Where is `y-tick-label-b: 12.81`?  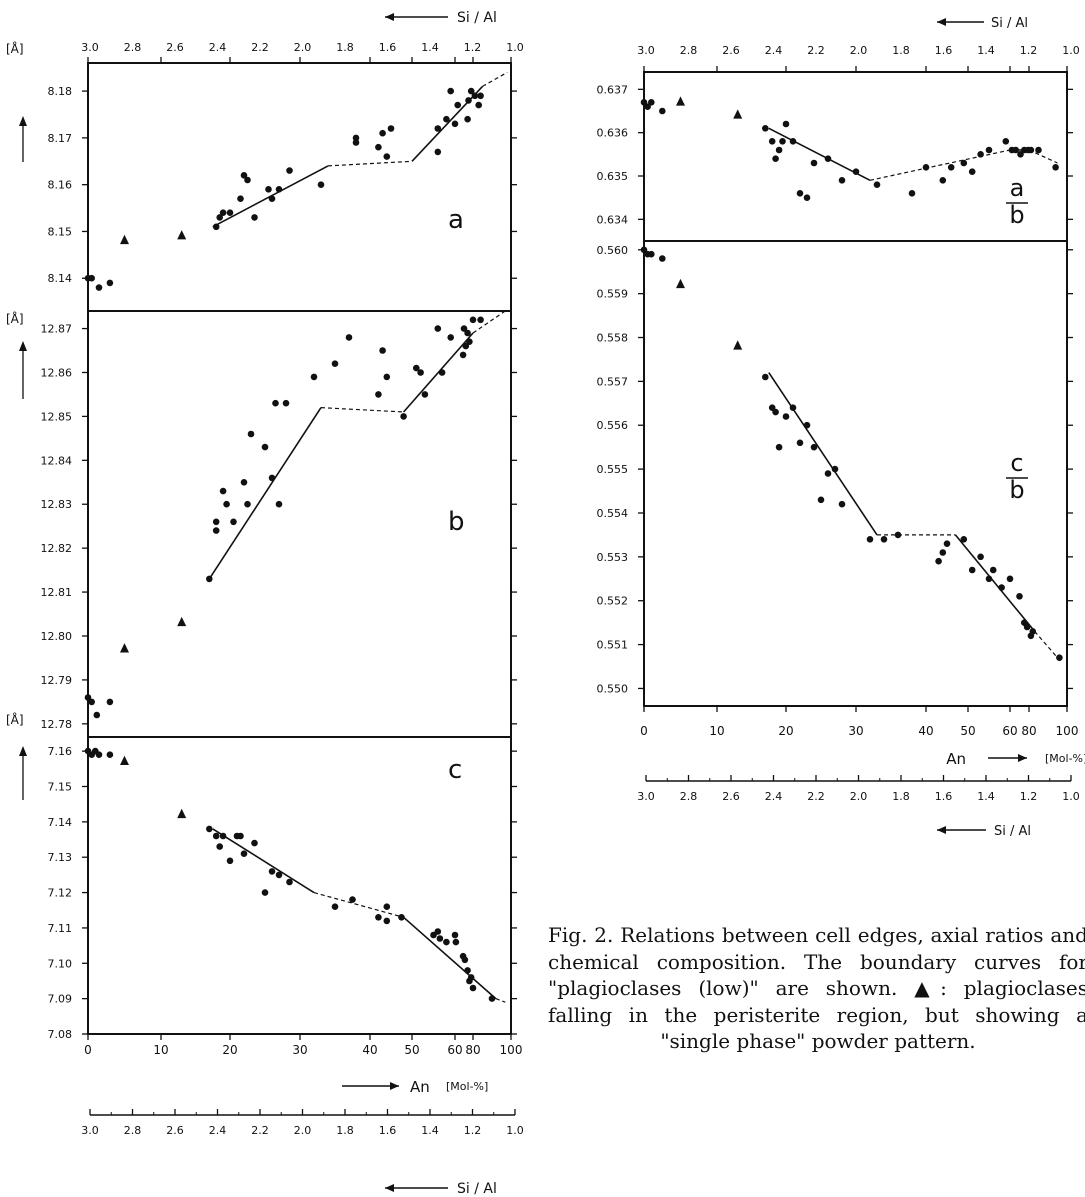 y-tick-label-b: 12.81 is located at coordinates (57, 592).